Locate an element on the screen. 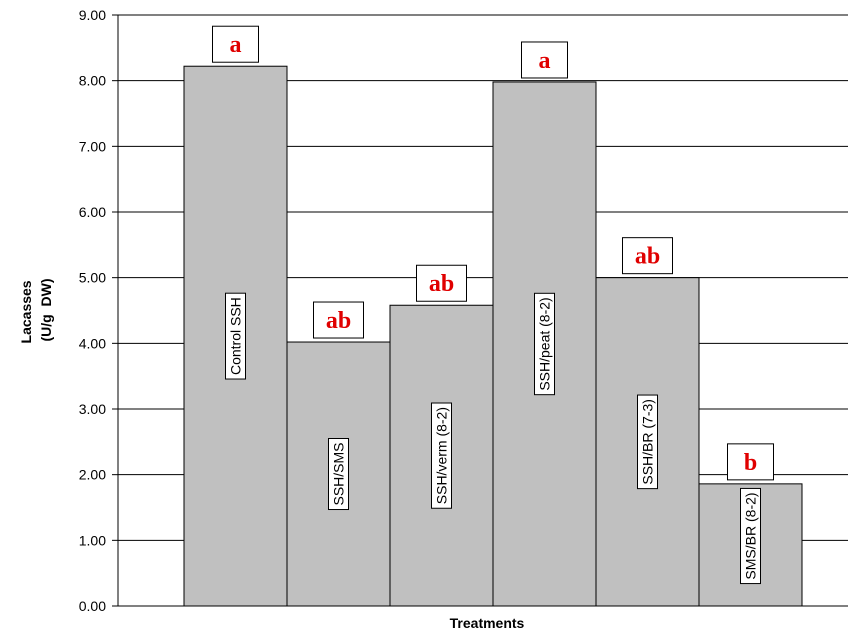 The width and height of the screenshot is (856, 634). significance-letter: b is located at coordinates (750, 463).